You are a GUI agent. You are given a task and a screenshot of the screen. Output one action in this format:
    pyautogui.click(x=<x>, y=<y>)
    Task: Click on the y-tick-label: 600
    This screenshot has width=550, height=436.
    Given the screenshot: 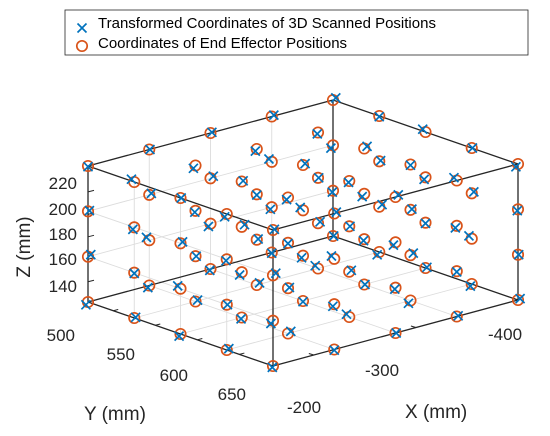 What is the action you would take?
    pyautogui.click(x=174, y=375)
    